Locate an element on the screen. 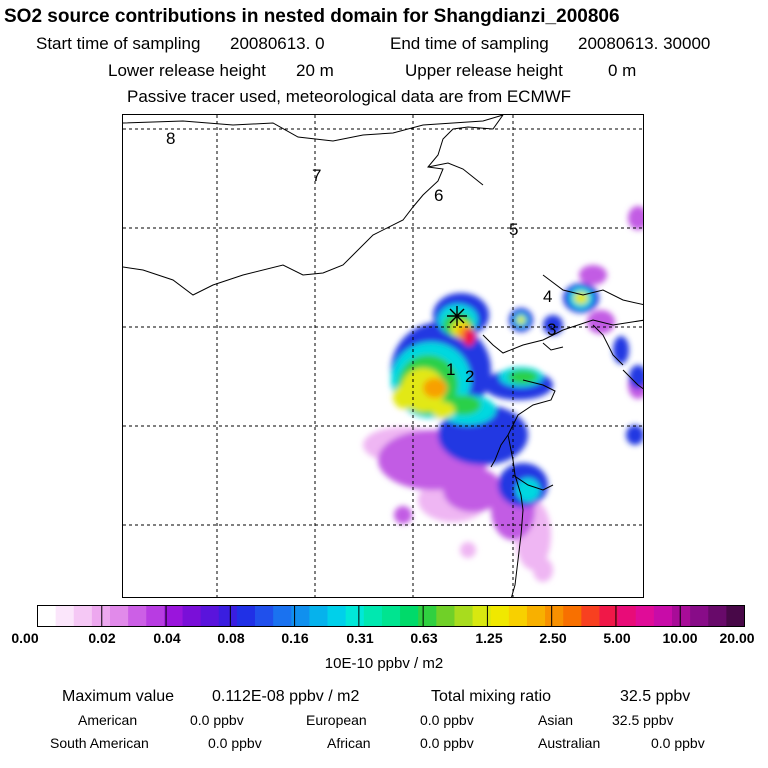  region-name: Australian is located at coordinates (569, 743).